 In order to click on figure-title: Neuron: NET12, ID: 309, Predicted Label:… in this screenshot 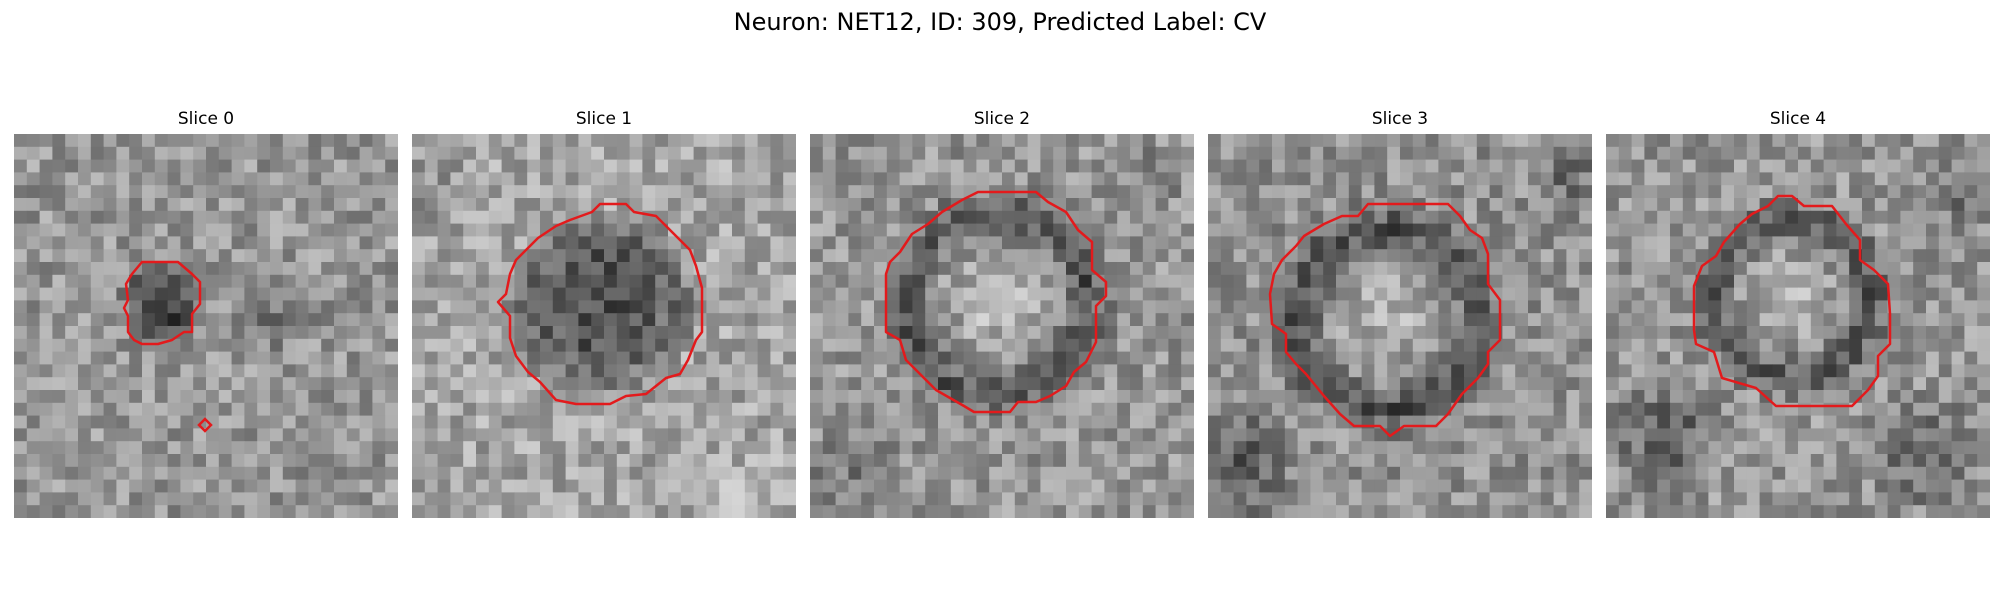, I will do `click(1000, 22)`.